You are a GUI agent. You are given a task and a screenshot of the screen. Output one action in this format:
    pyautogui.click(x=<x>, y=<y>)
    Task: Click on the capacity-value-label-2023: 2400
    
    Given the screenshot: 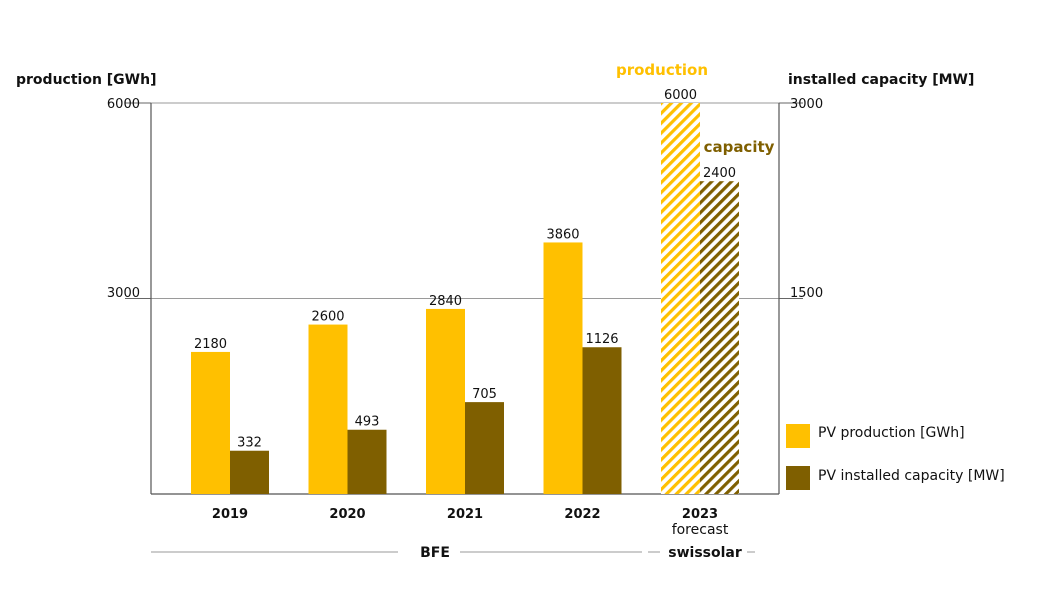 What is the action you would take?
    pyautogui.click(x=719, y=173)
    